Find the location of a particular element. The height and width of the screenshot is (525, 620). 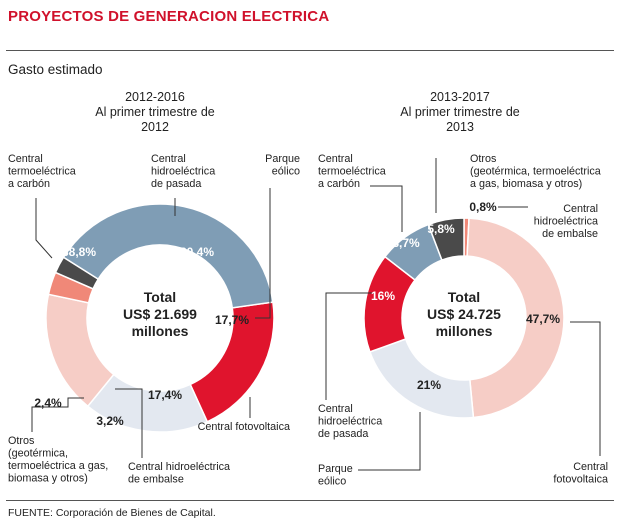

period-heading-line: 2012-2016 is located at coordinates (155, 97).